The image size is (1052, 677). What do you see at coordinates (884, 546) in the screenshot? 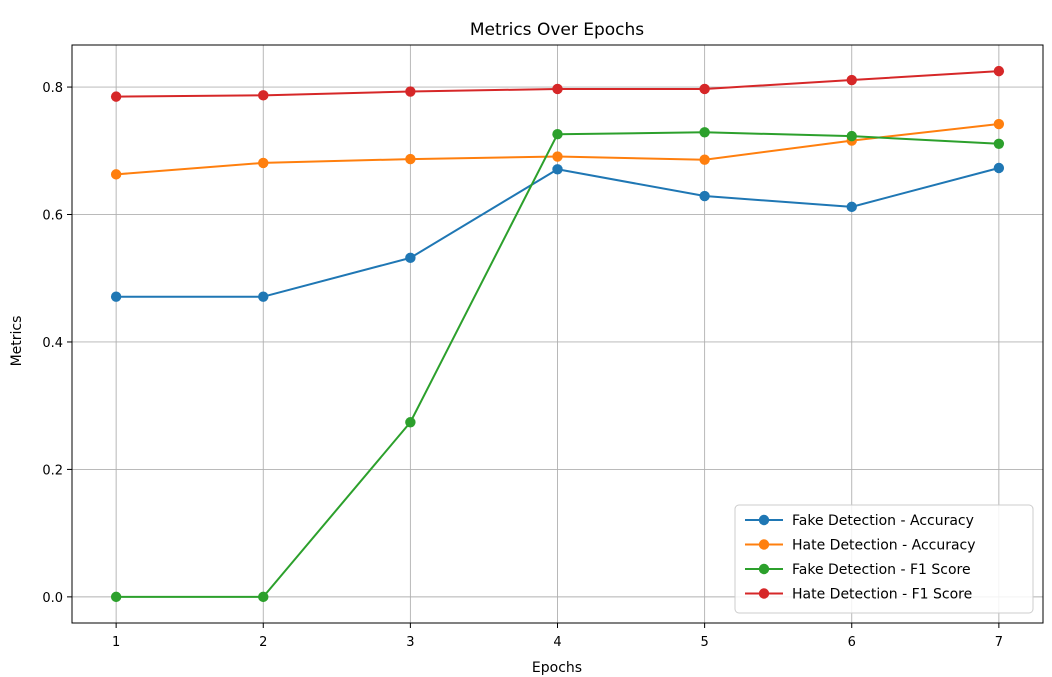
I see `legend-label: Hate Detection - Accuracy` at bounding box center [884, 546].